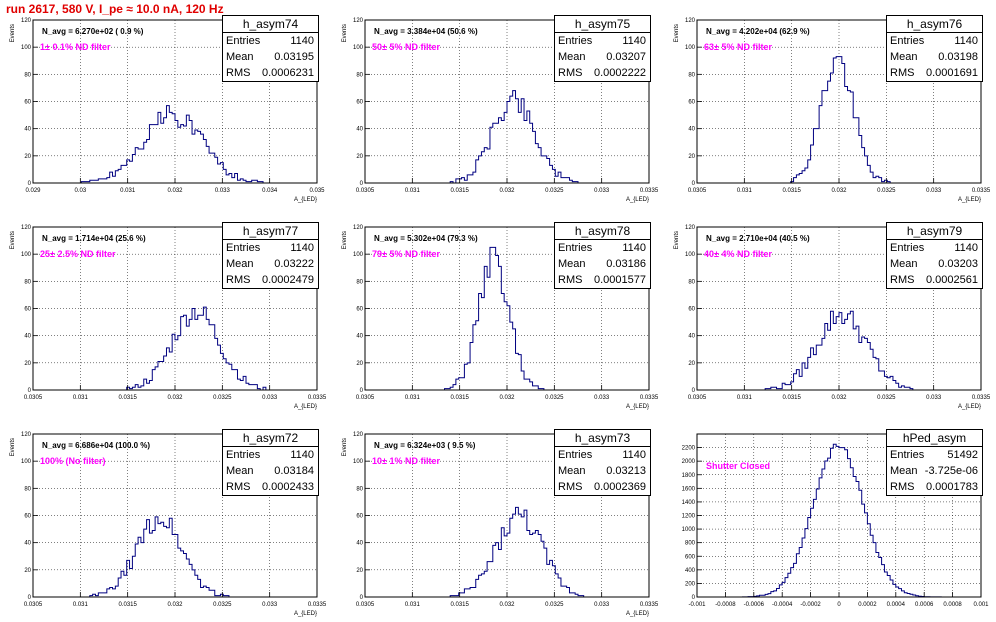 The width and height of the screenshot is (996, 622). I want to click on filter-annotation: 40± 4% ND filter, so click(738, 254).